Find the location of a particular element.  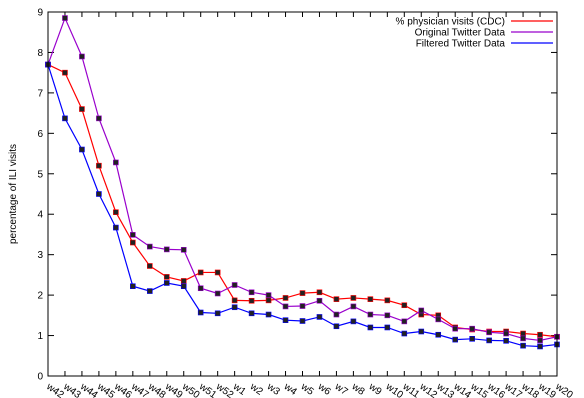

x-tick-label: w5 is located at coordinates (307, 389).